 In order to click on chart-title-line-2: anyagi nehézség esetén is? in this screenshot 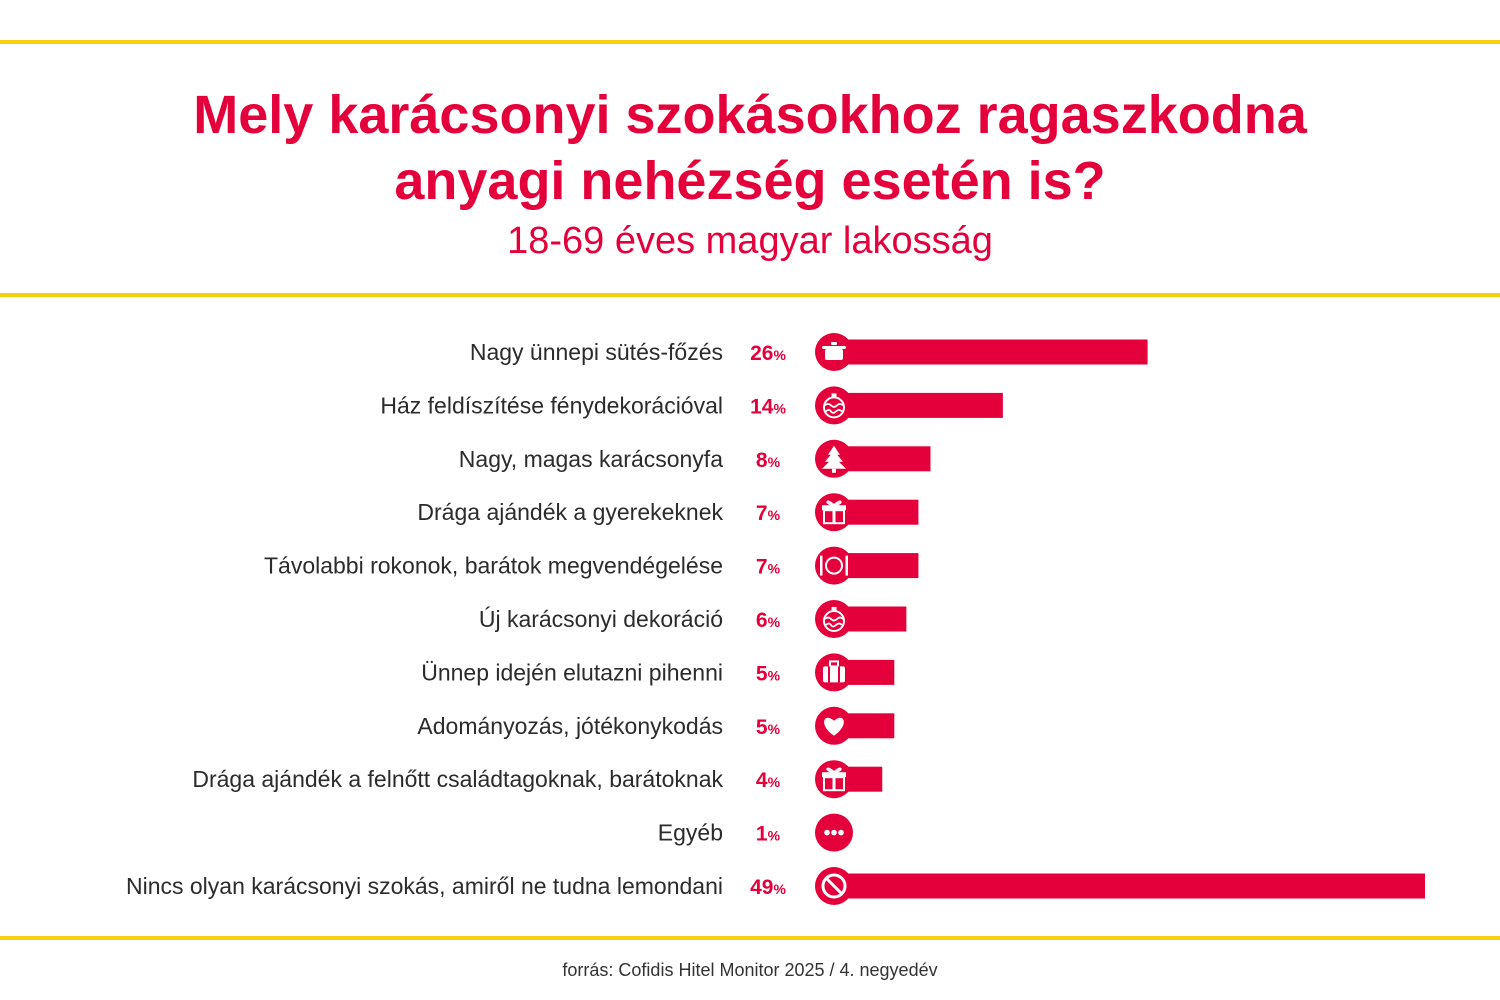, I will do `click(750, 181)`.